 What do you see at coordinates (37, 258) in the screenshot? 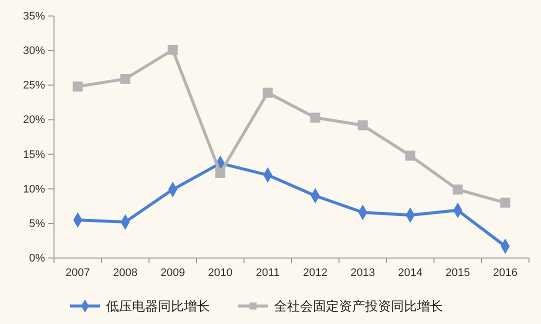
I see `y-tick-label: 0%` at bounding box center [37, 258].